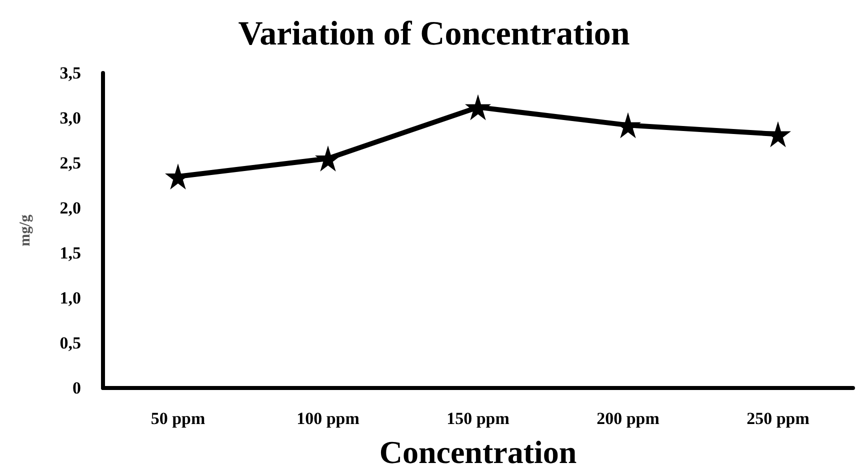 The height and width of the screenshot is (474, 868). Describe the element at coordinates (70, 253) in the screenshot. I see `y-tick-label: 1,5` at that location.